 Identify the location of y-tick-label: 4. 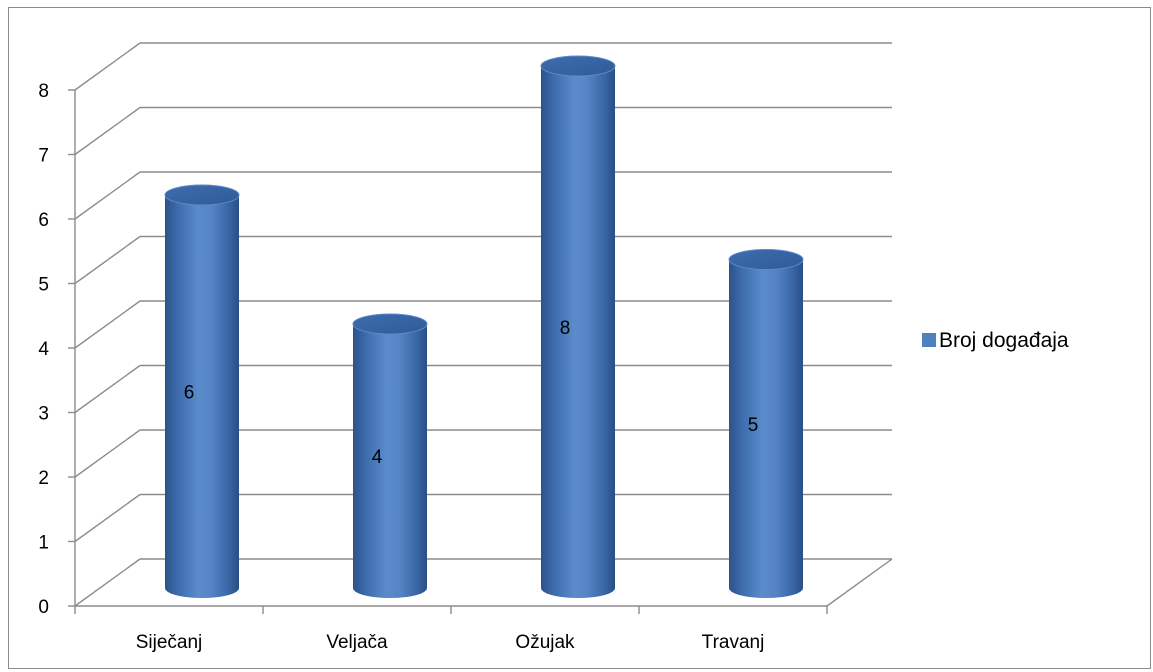
(43, 349).